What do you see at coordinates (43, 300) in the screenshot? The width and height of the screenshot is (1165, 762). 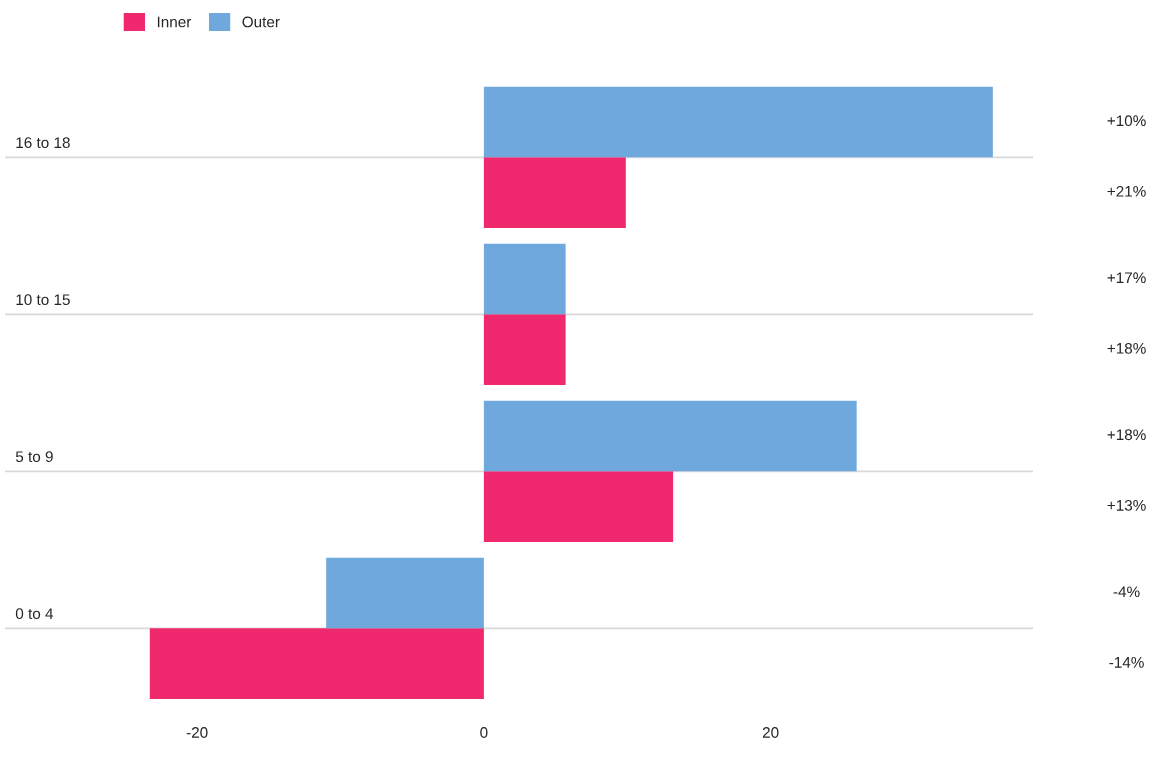 I see `y-tick-label: 10 to 15` at bounding box center [43, 300].